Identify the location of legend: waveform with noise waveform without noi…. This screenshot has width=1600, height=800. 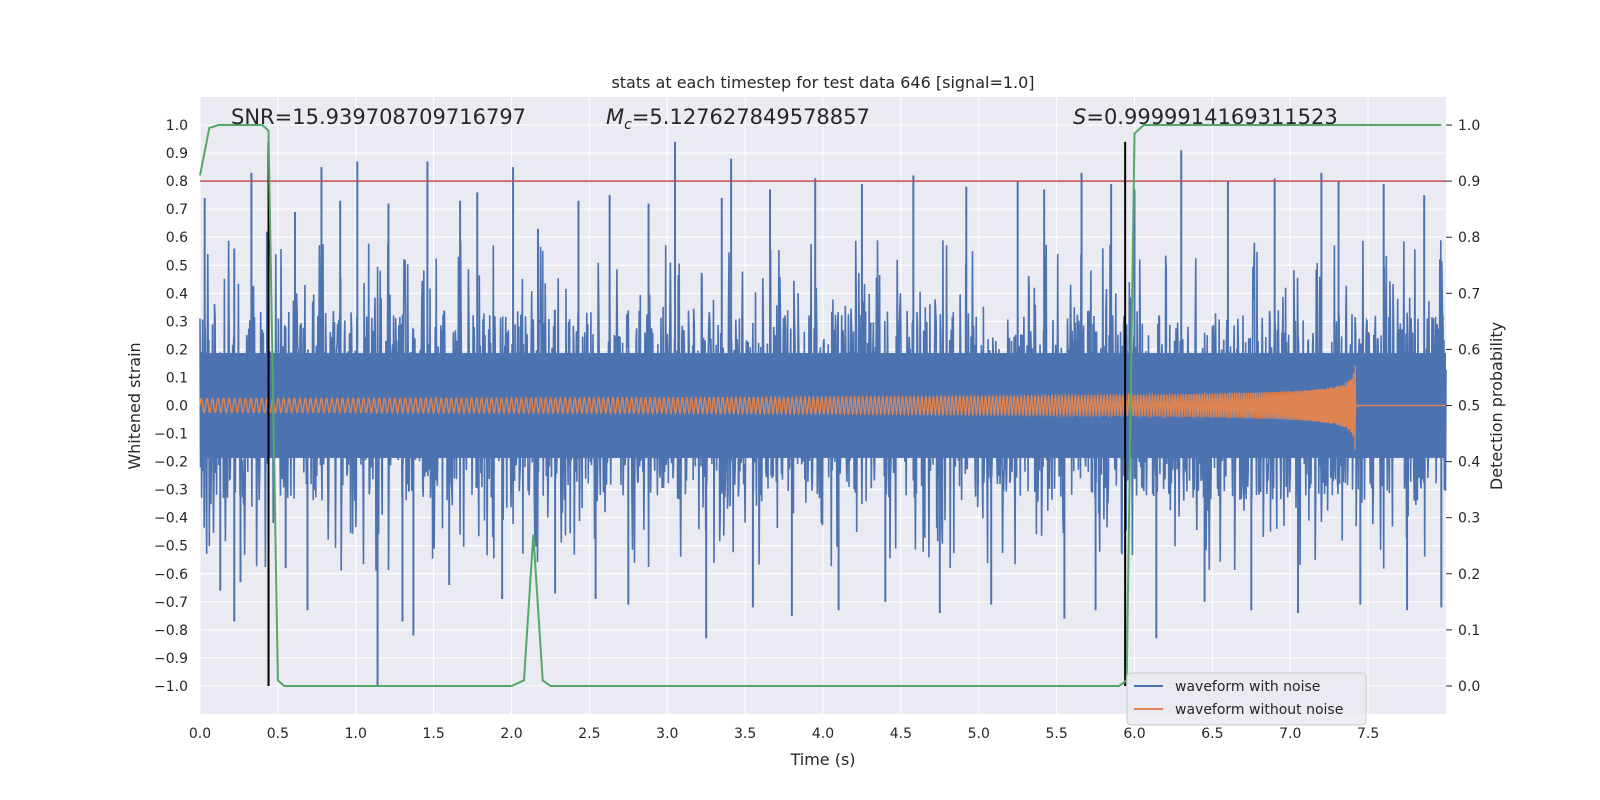
(1246, 699).